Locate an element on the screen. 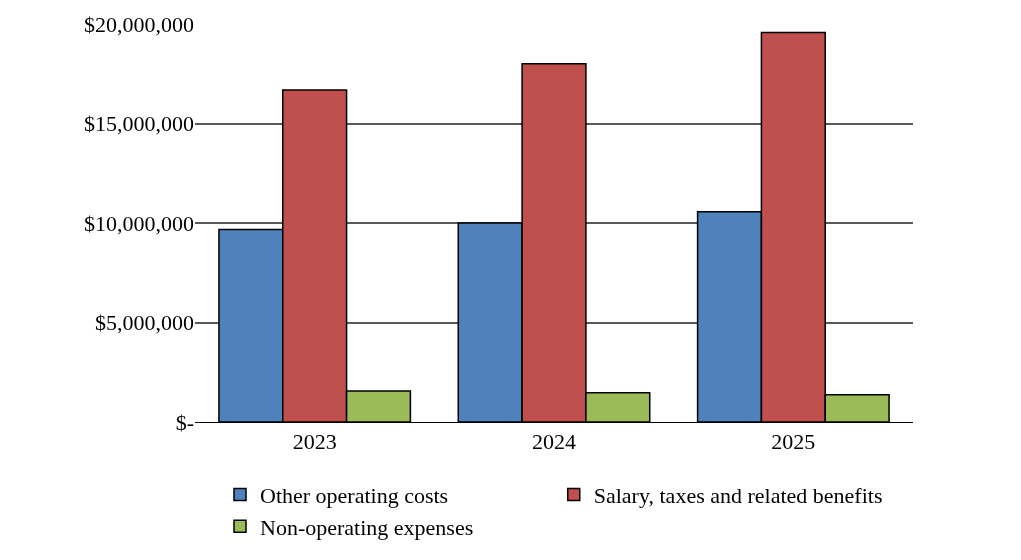 The width and height of the screenshot is (1021, 560). legend-label: Salary, taxes and related benefits is located at coordinates (738, 496).